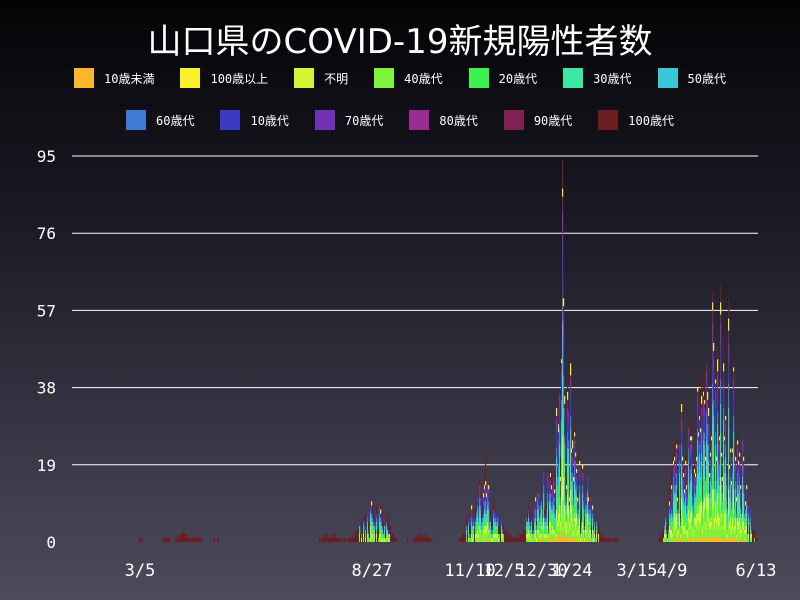 Image resolution: width=800 pixels, height=600 pixels. Describe the element at coordinates (51, 542) in the screenshot. I see `y-tick-label: 0` at that location.